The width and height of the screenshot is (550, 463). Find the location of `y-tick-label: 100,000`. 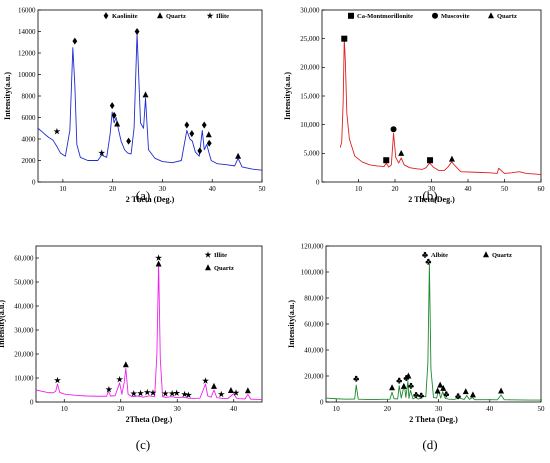

y-tick-label: 100,000 is located at coordinates (312, 272).